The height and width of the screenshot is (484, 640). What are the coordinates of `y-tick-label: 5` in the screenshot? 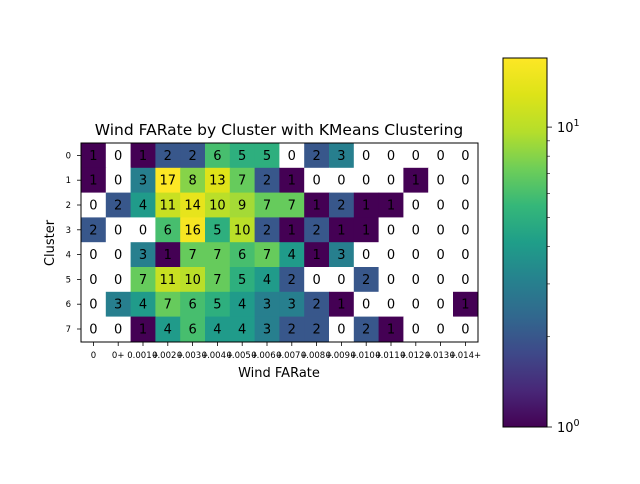 It's located at (68, 280).